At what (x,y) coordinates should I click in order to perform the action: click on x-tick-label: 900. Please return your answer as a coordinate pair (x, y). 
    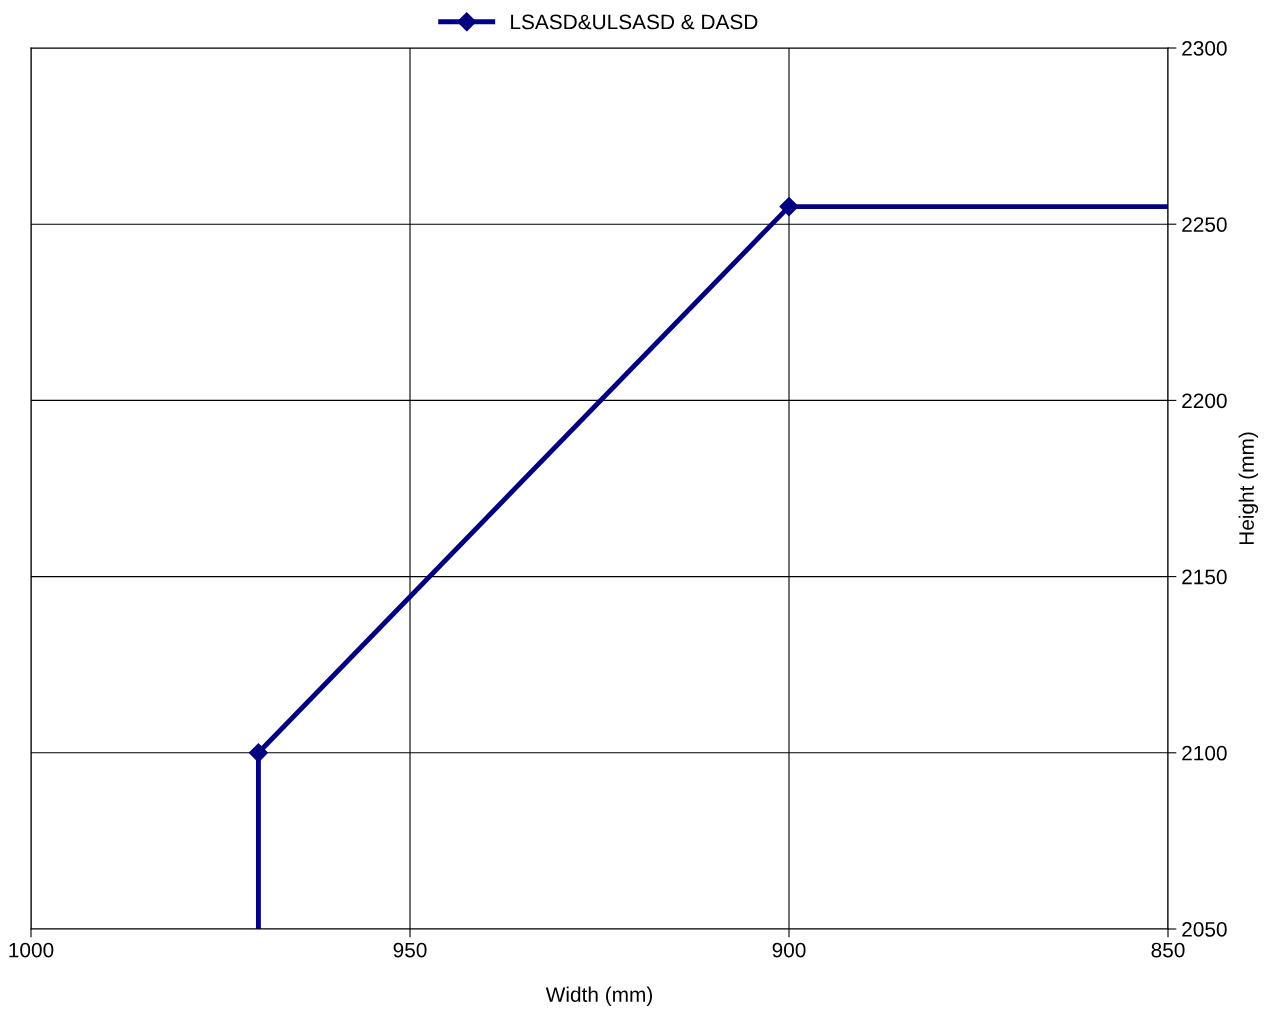
    Looking at the image, I should click on (789, 950).